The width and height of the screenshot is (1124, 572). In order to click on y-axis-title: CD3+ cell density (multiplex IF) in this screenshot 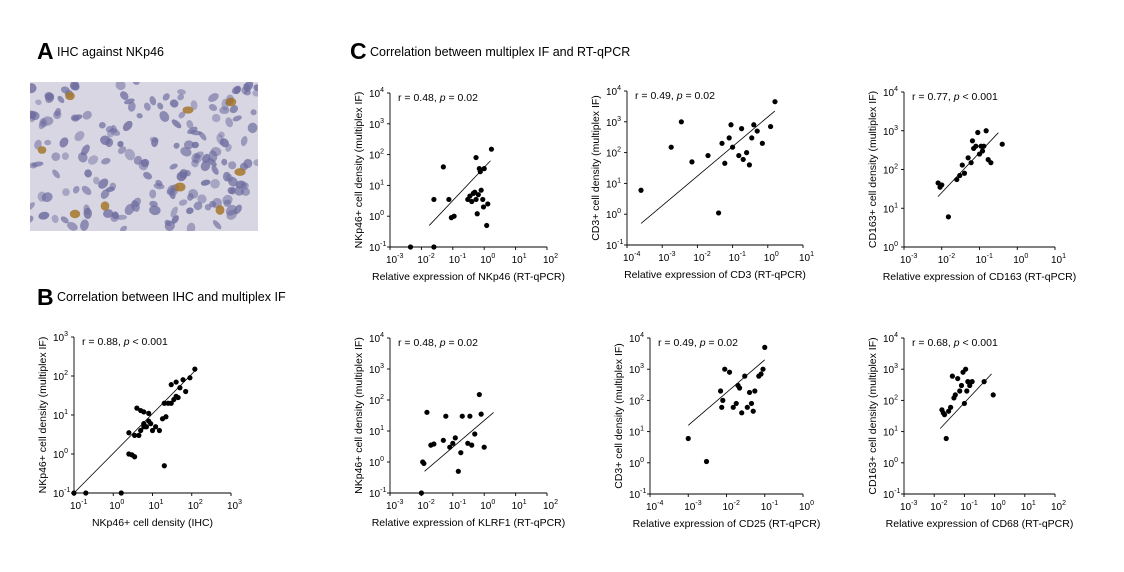, I will do `click(596, 168)`.